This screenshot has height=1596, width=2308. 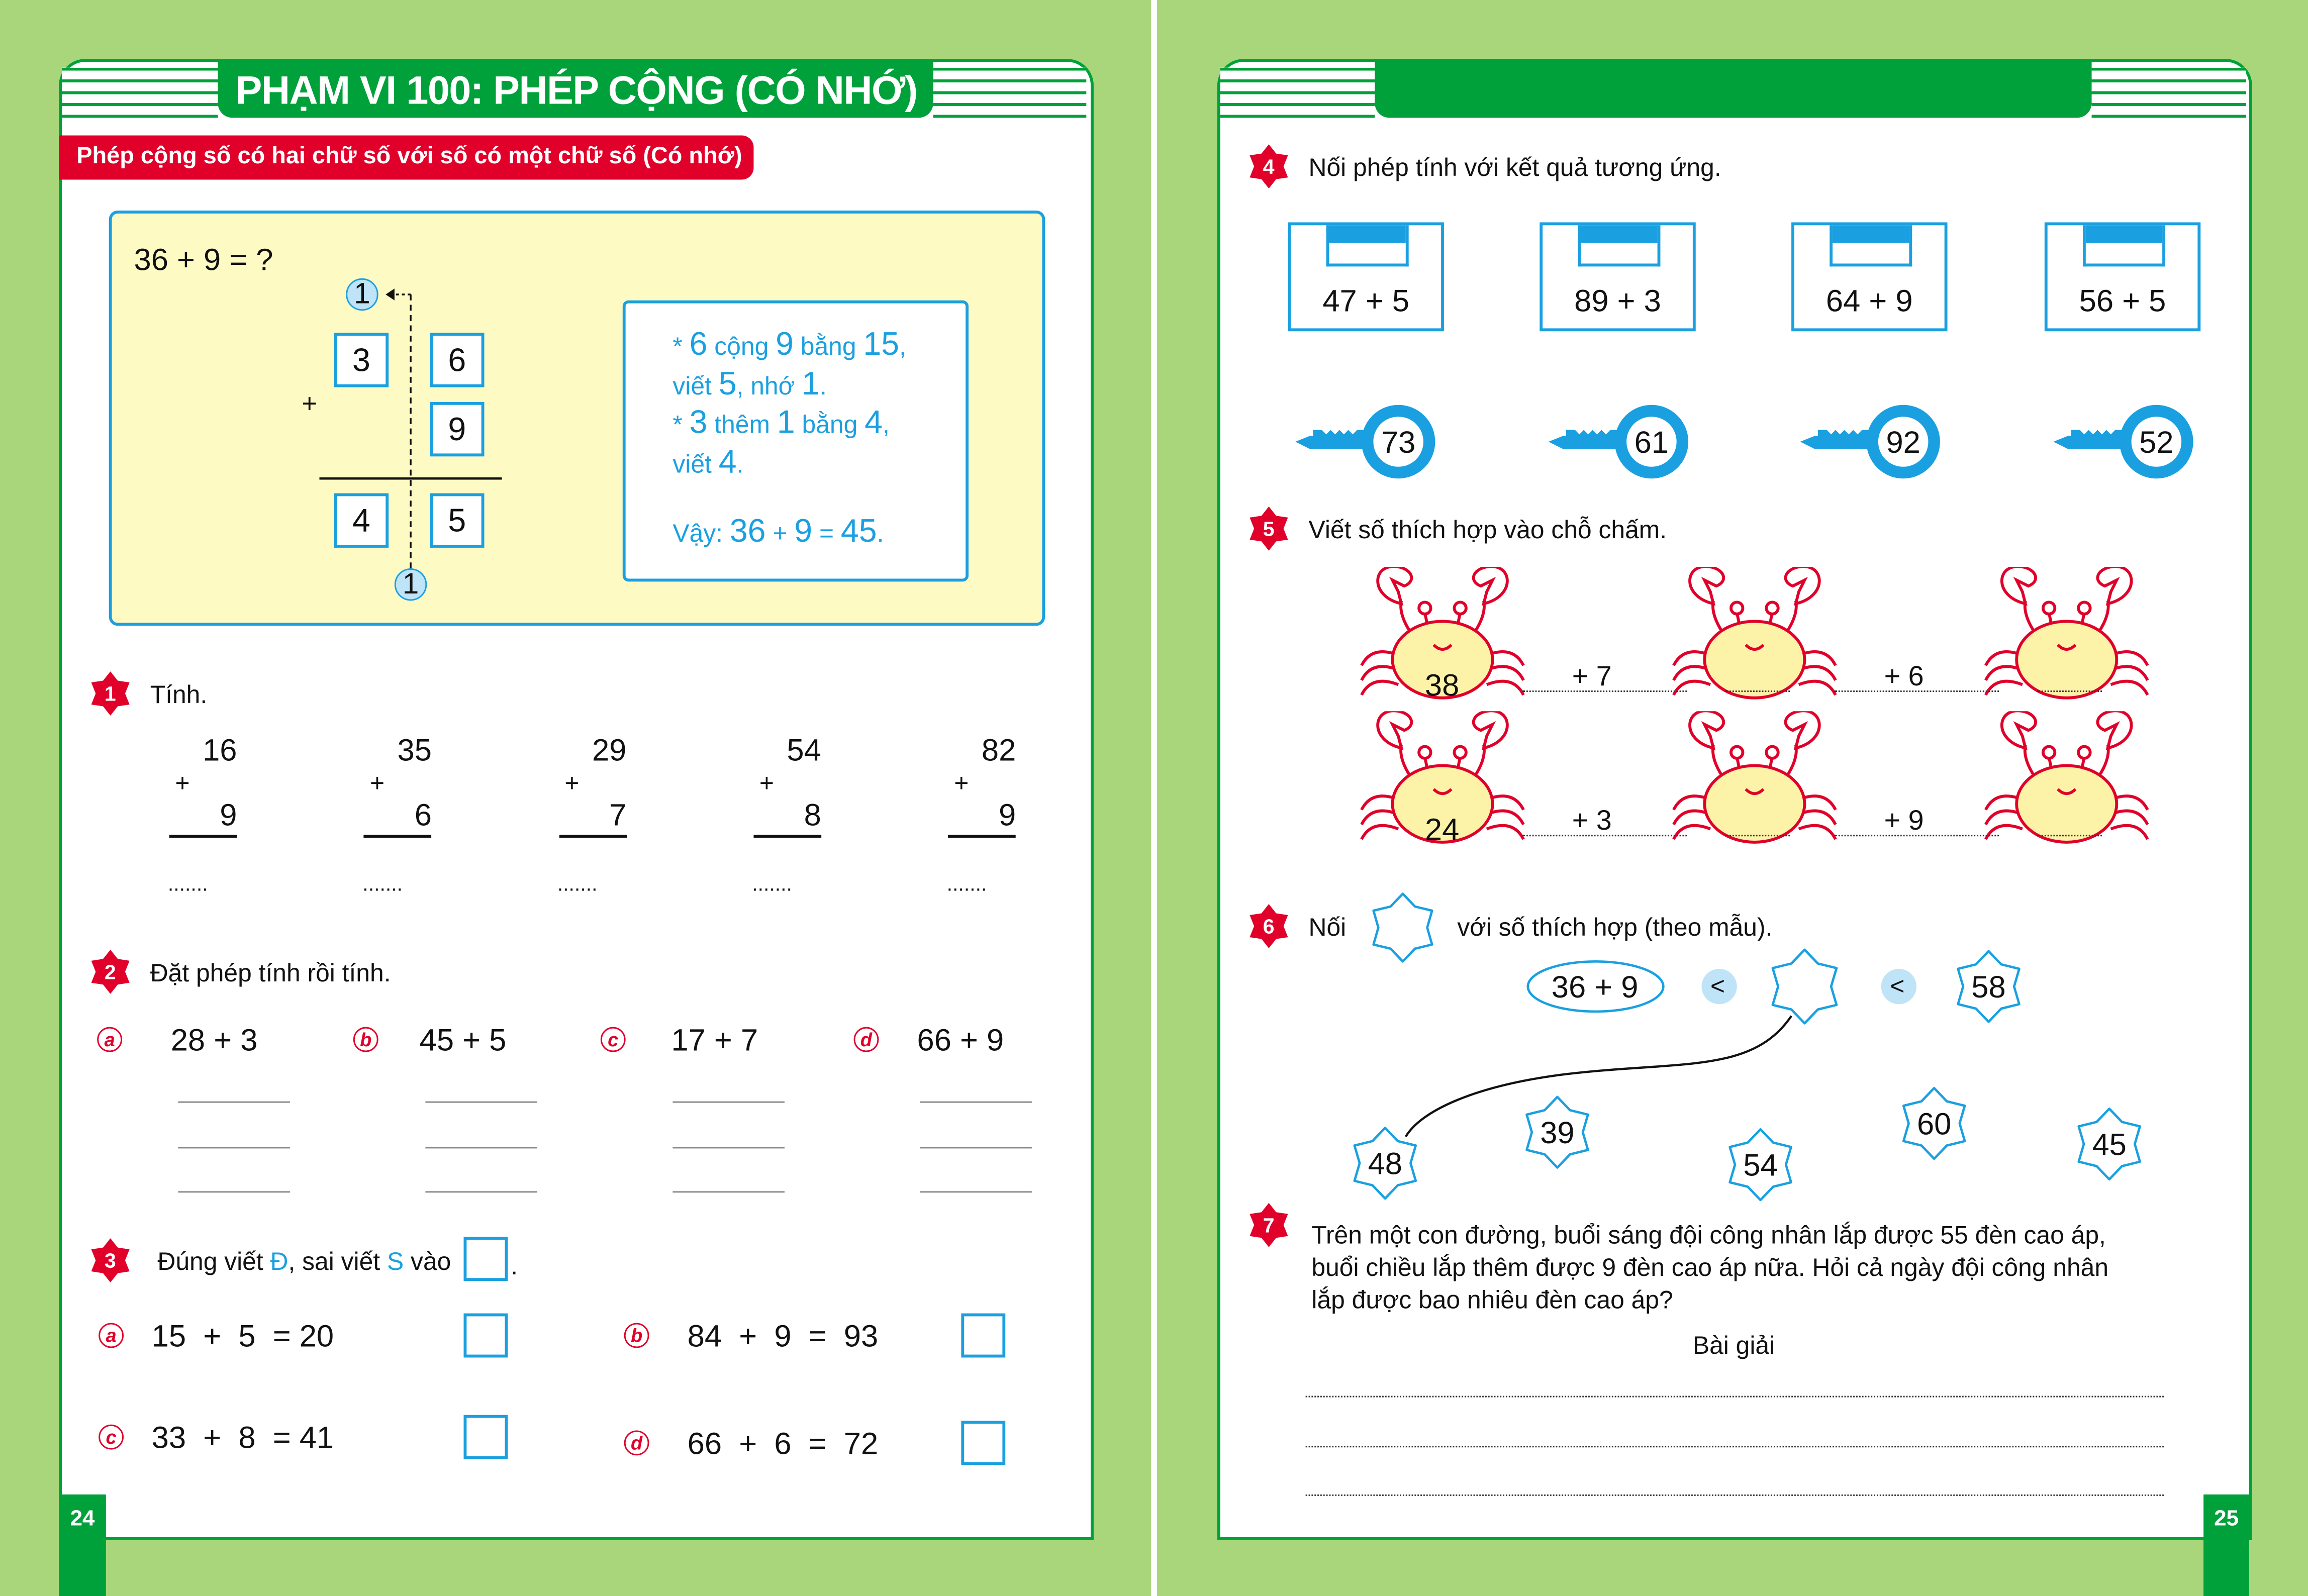 I want to click on addend-top: 29, so click(x=609, y=751).